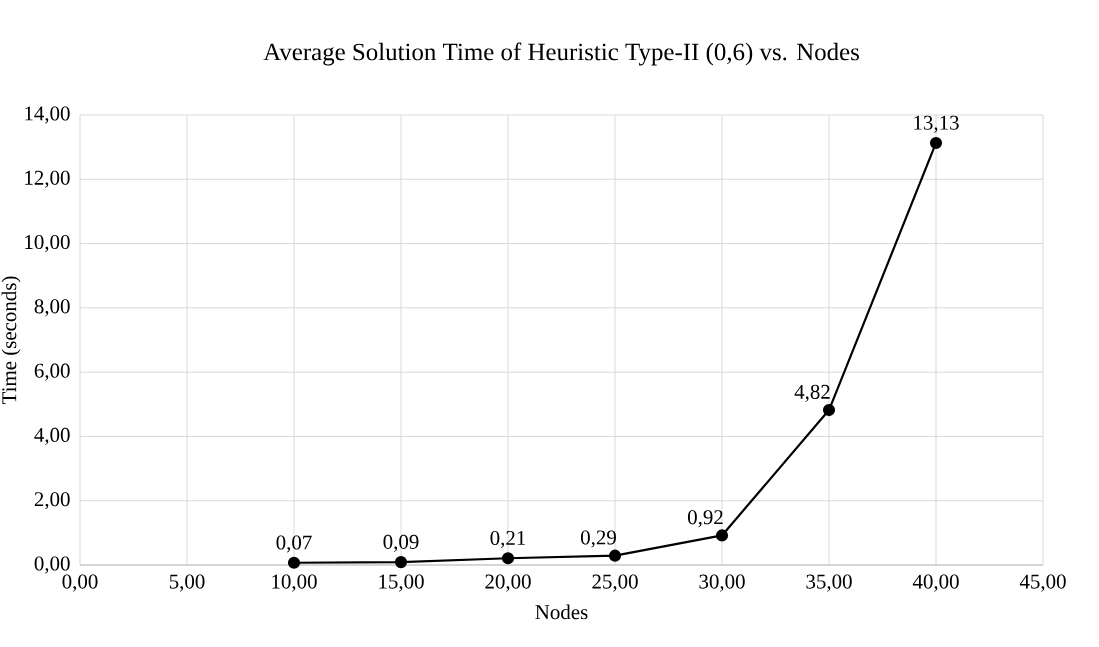  What do you see at coordinates (722, 583) in the screenshot?
I see `x-tick-label: 30,00` at bounding box center [722, 583].